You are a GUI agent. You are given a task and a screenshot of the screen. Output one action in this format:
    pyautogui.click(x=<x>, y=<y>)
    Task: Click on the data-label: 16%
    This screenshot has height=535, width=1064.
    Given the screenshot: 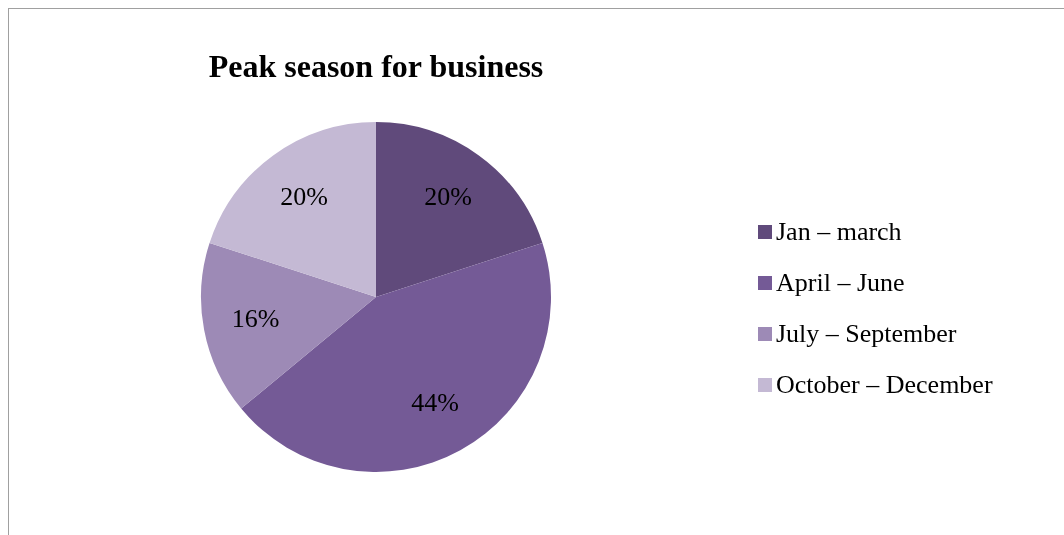 What is the action you would take?
    pyautogui.click(x=255, y=318)
    